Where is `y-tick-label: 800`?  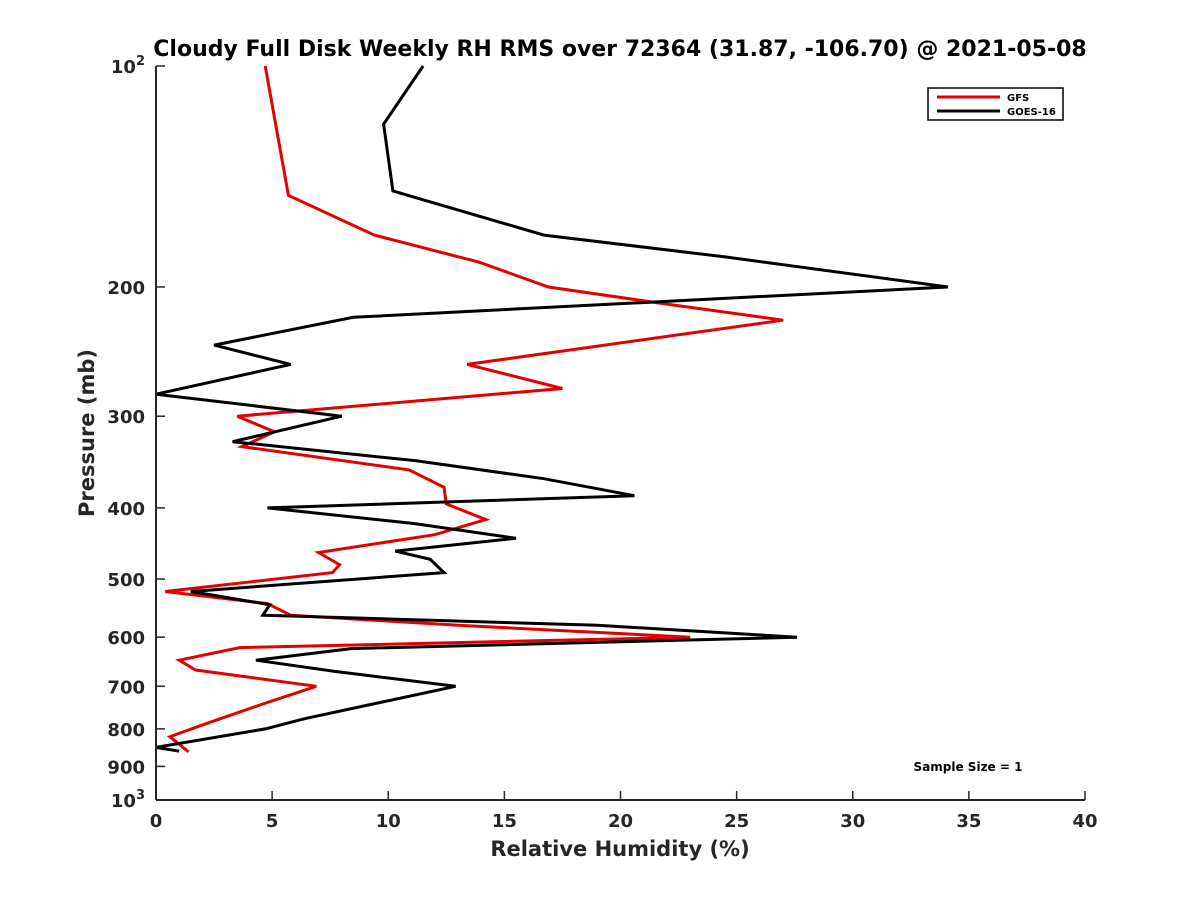 y-tick-label: 800 is located at coordinates (126, 730).